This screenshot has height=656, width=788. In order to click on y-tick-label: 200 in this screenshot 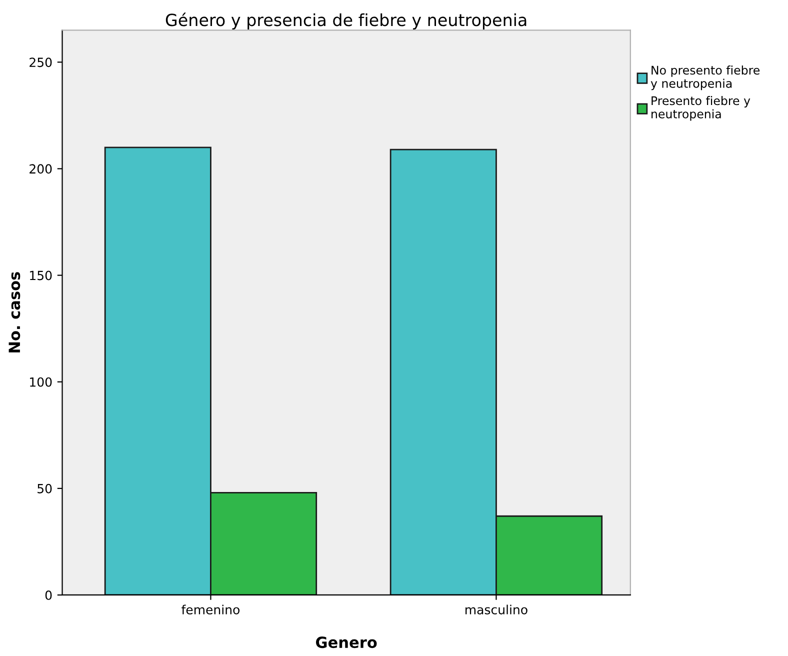, I will do `click(41, 169)`.